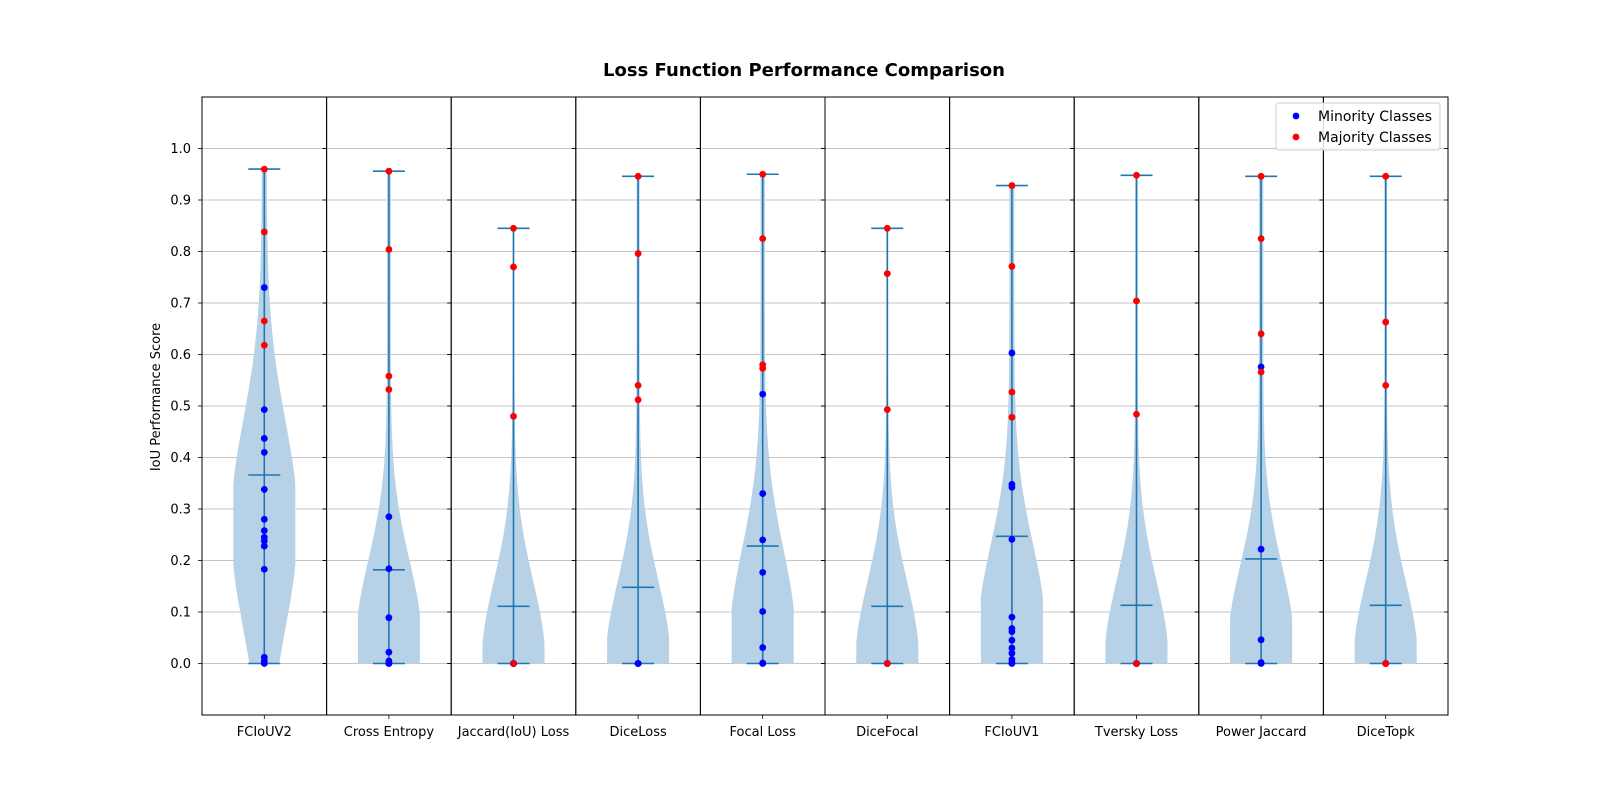 The height and width of the screenshot is (800, 1600). I want to click on chart-title: Loss Function Performance Comparison, so click(804, 70).